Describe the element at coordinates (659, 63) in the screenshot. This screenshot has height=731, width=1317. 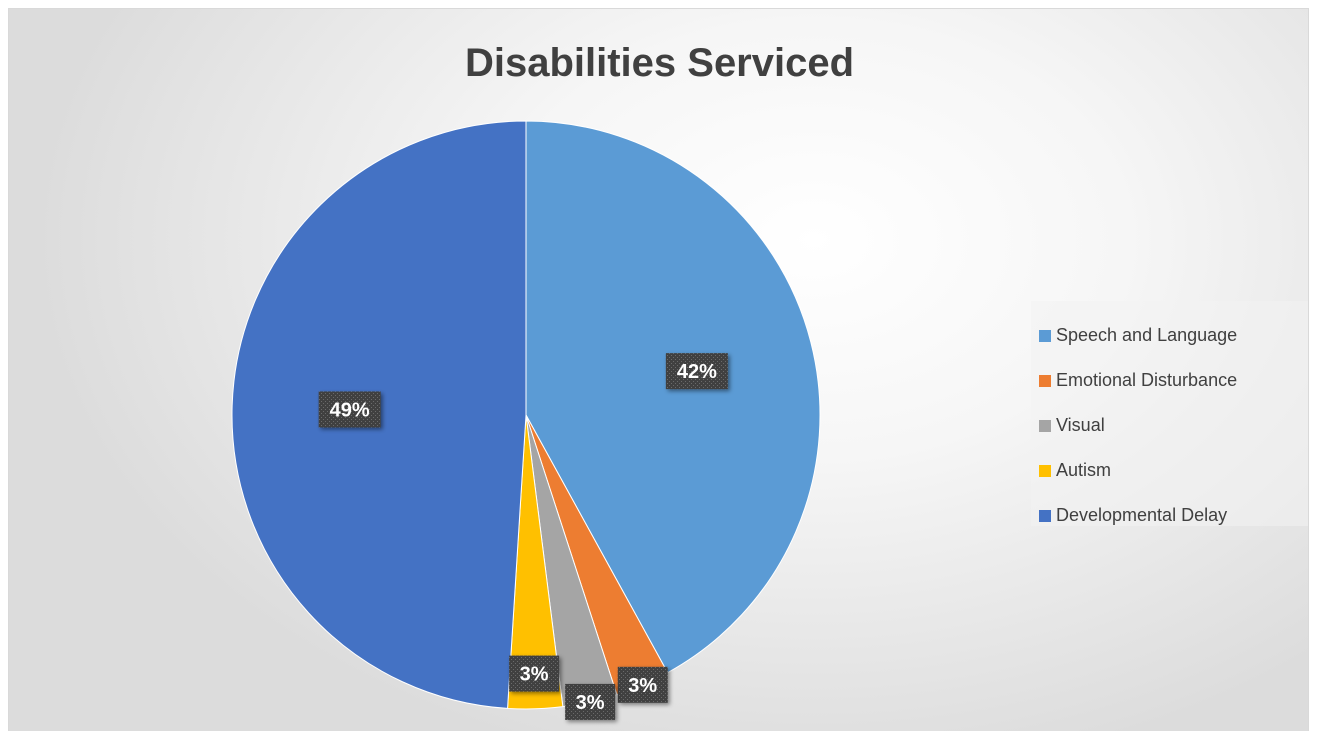
I see `chart-title: Disabilities Serviced` at that location.